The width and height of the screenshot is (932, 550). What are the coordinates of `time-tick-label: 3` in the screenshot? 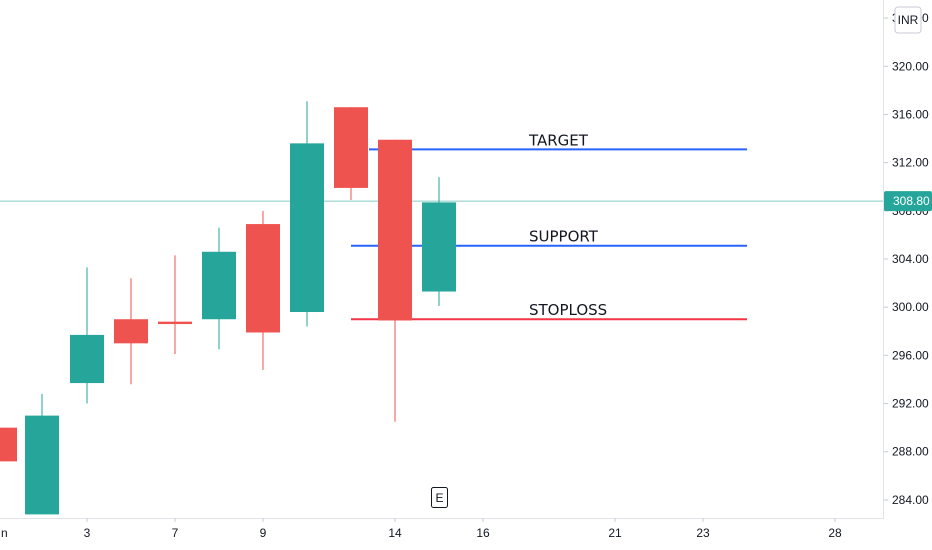 It's located at (87, 533).